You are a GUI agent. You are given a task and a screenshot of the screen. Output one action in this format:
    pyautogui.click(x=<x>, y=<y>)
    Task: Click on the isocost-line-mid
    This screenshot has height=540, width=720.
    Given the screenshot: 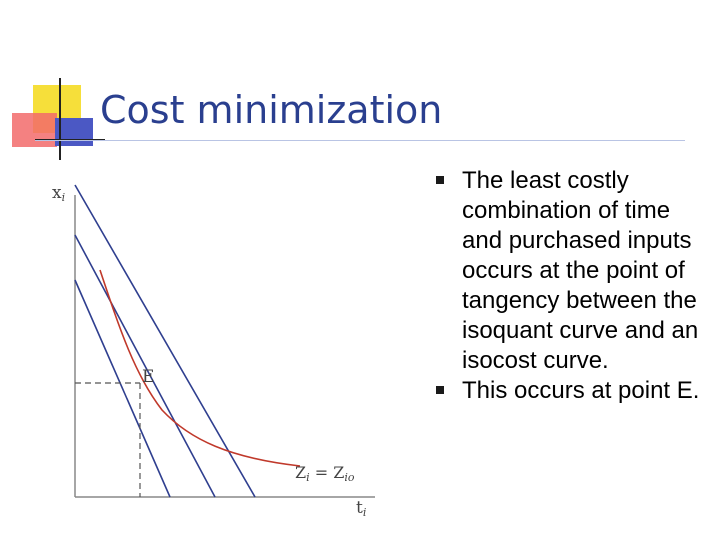 What is the action you would take?
    pyautogui.click(x=145, y=366)
    